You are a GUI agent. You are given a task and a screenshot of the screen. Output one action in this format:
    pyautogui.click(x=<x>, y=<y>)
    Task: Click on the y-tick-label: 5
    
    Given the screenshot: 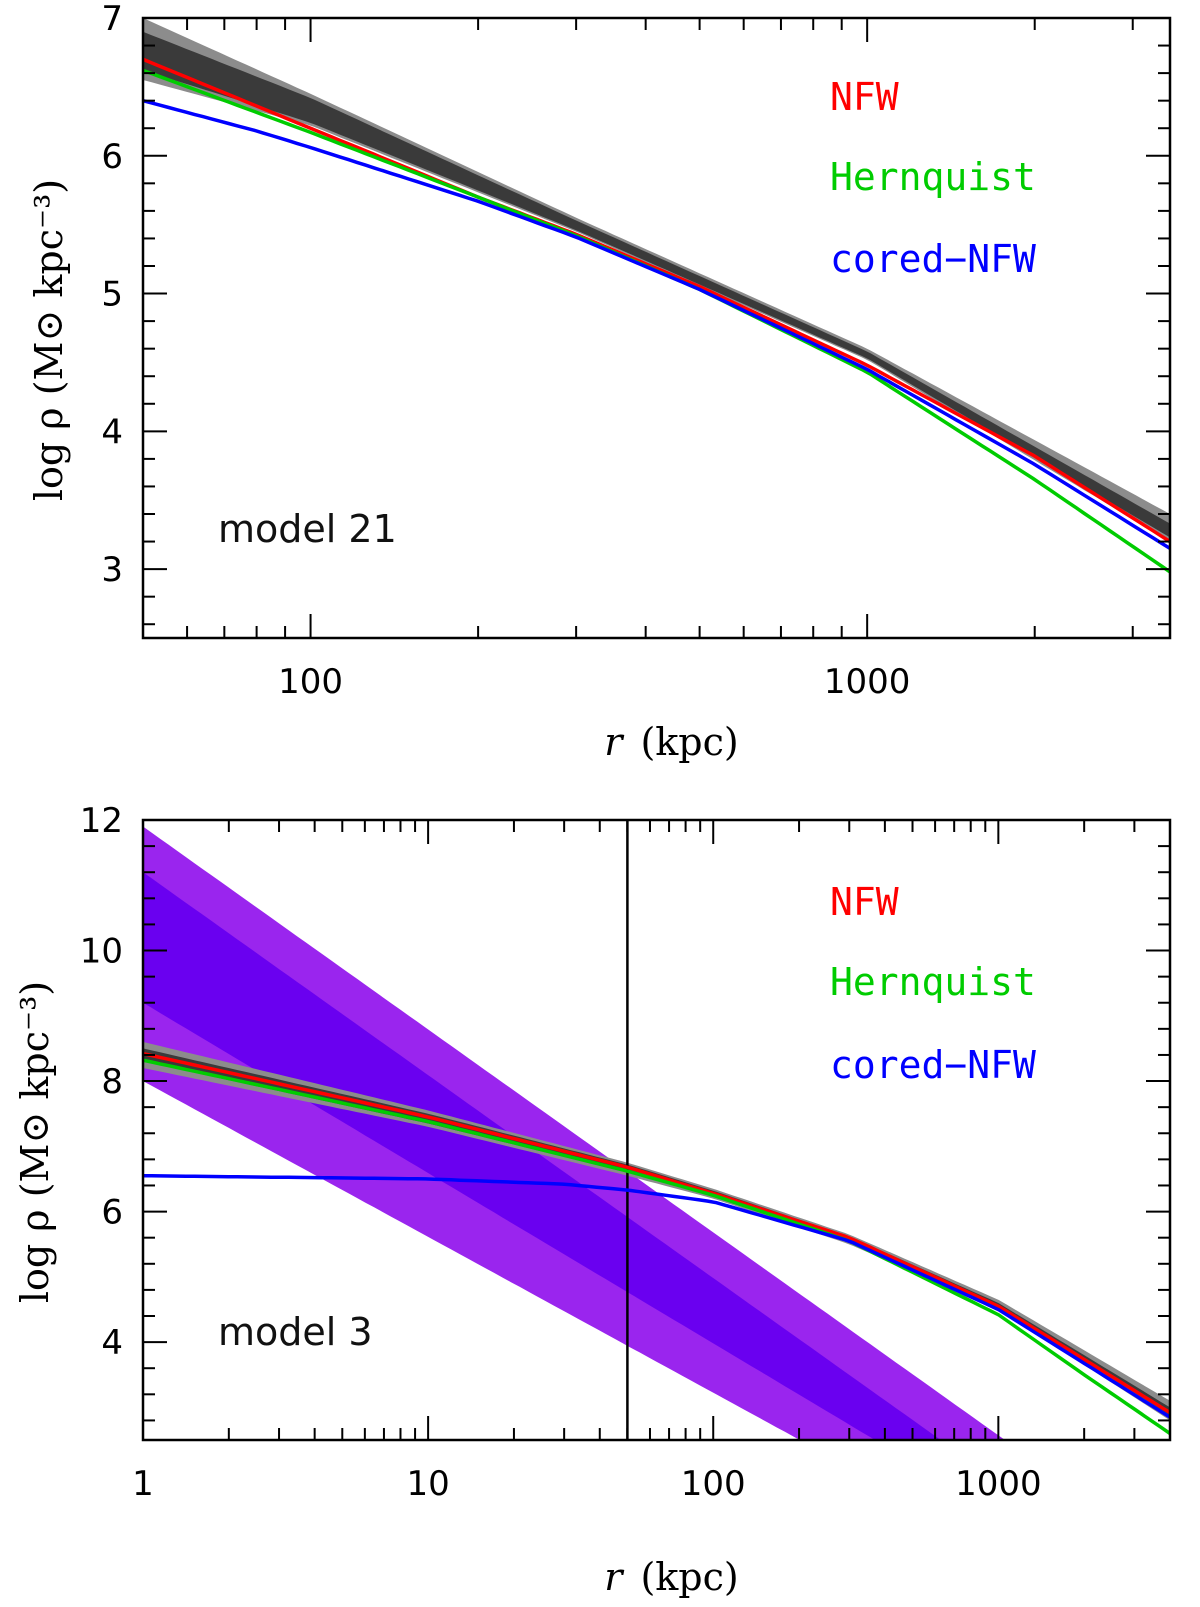 What is the action you would take?
    pyautogui.click(x=112, y=295)
    